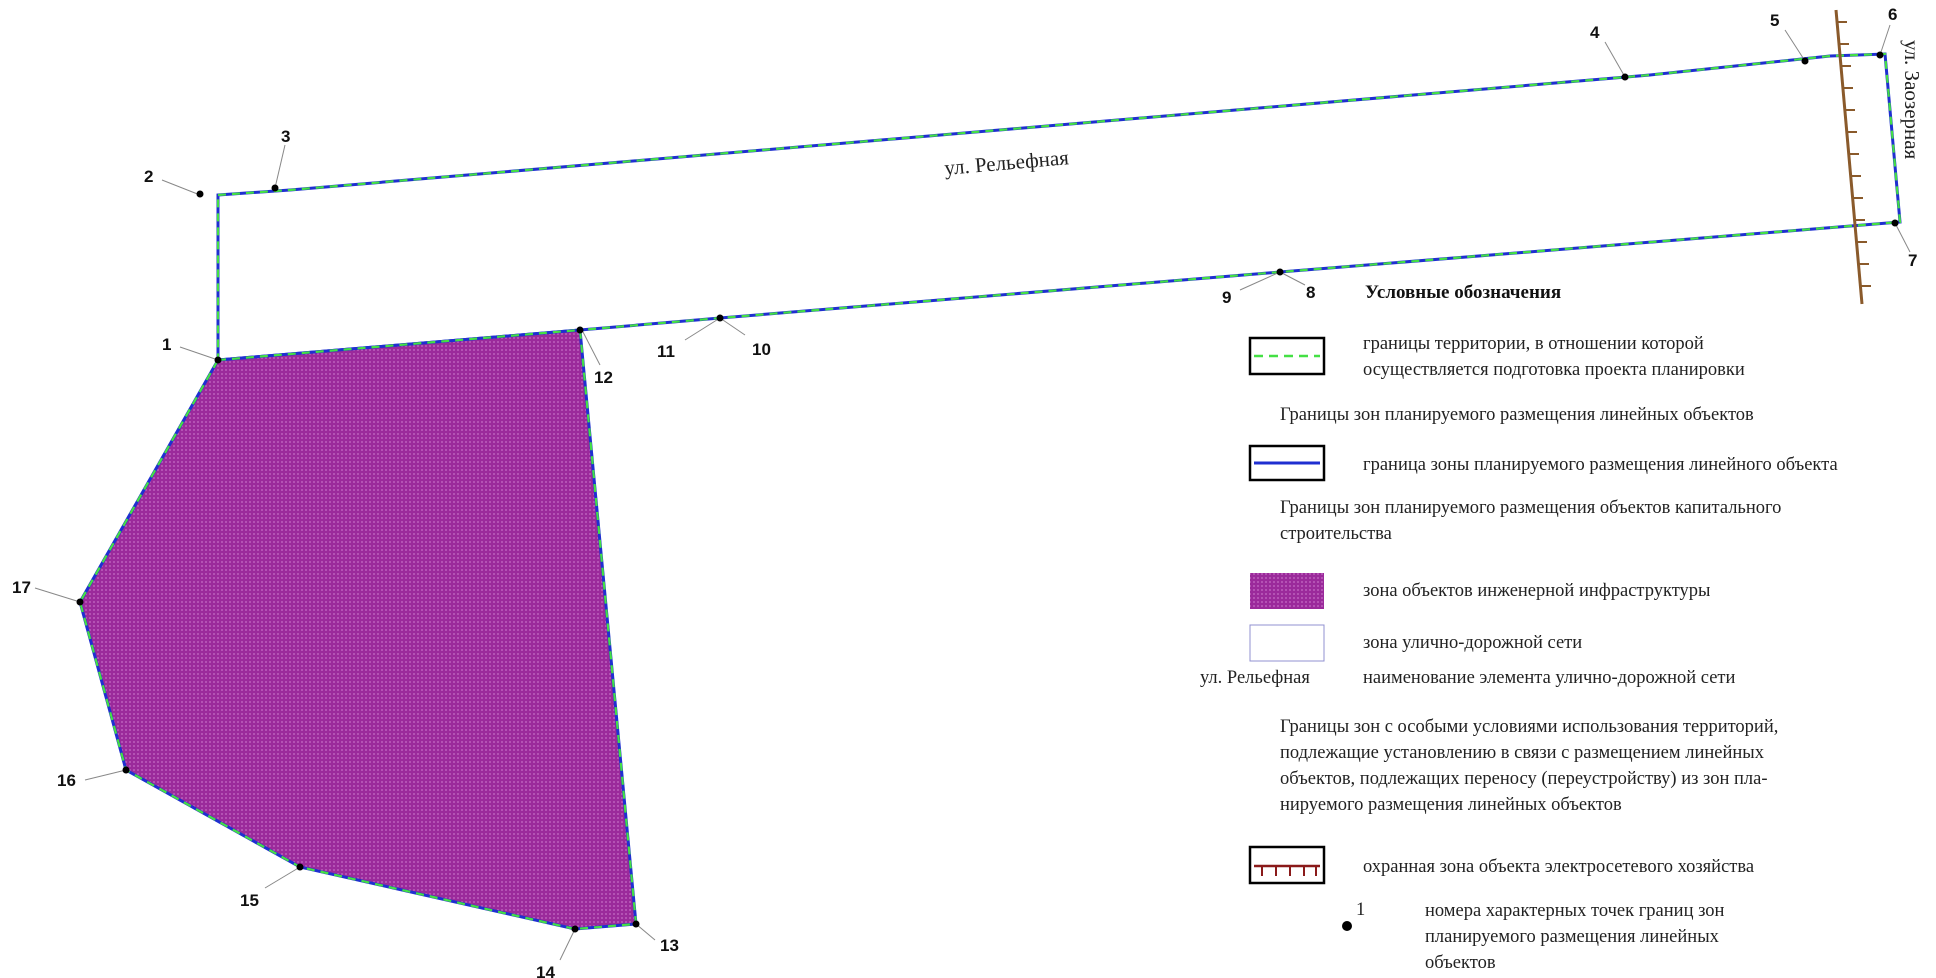 Image resolution: width=1936 pixels, height=978 pixels. Describe the element at coordinates (1287, 591) in the screenshot. I see `legend-engineering-swatch` at that location.